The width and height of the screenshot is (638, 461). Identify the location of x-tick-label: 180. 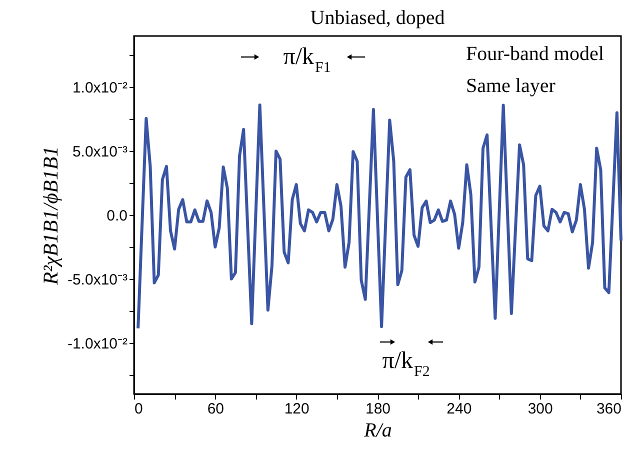
(378, 409).